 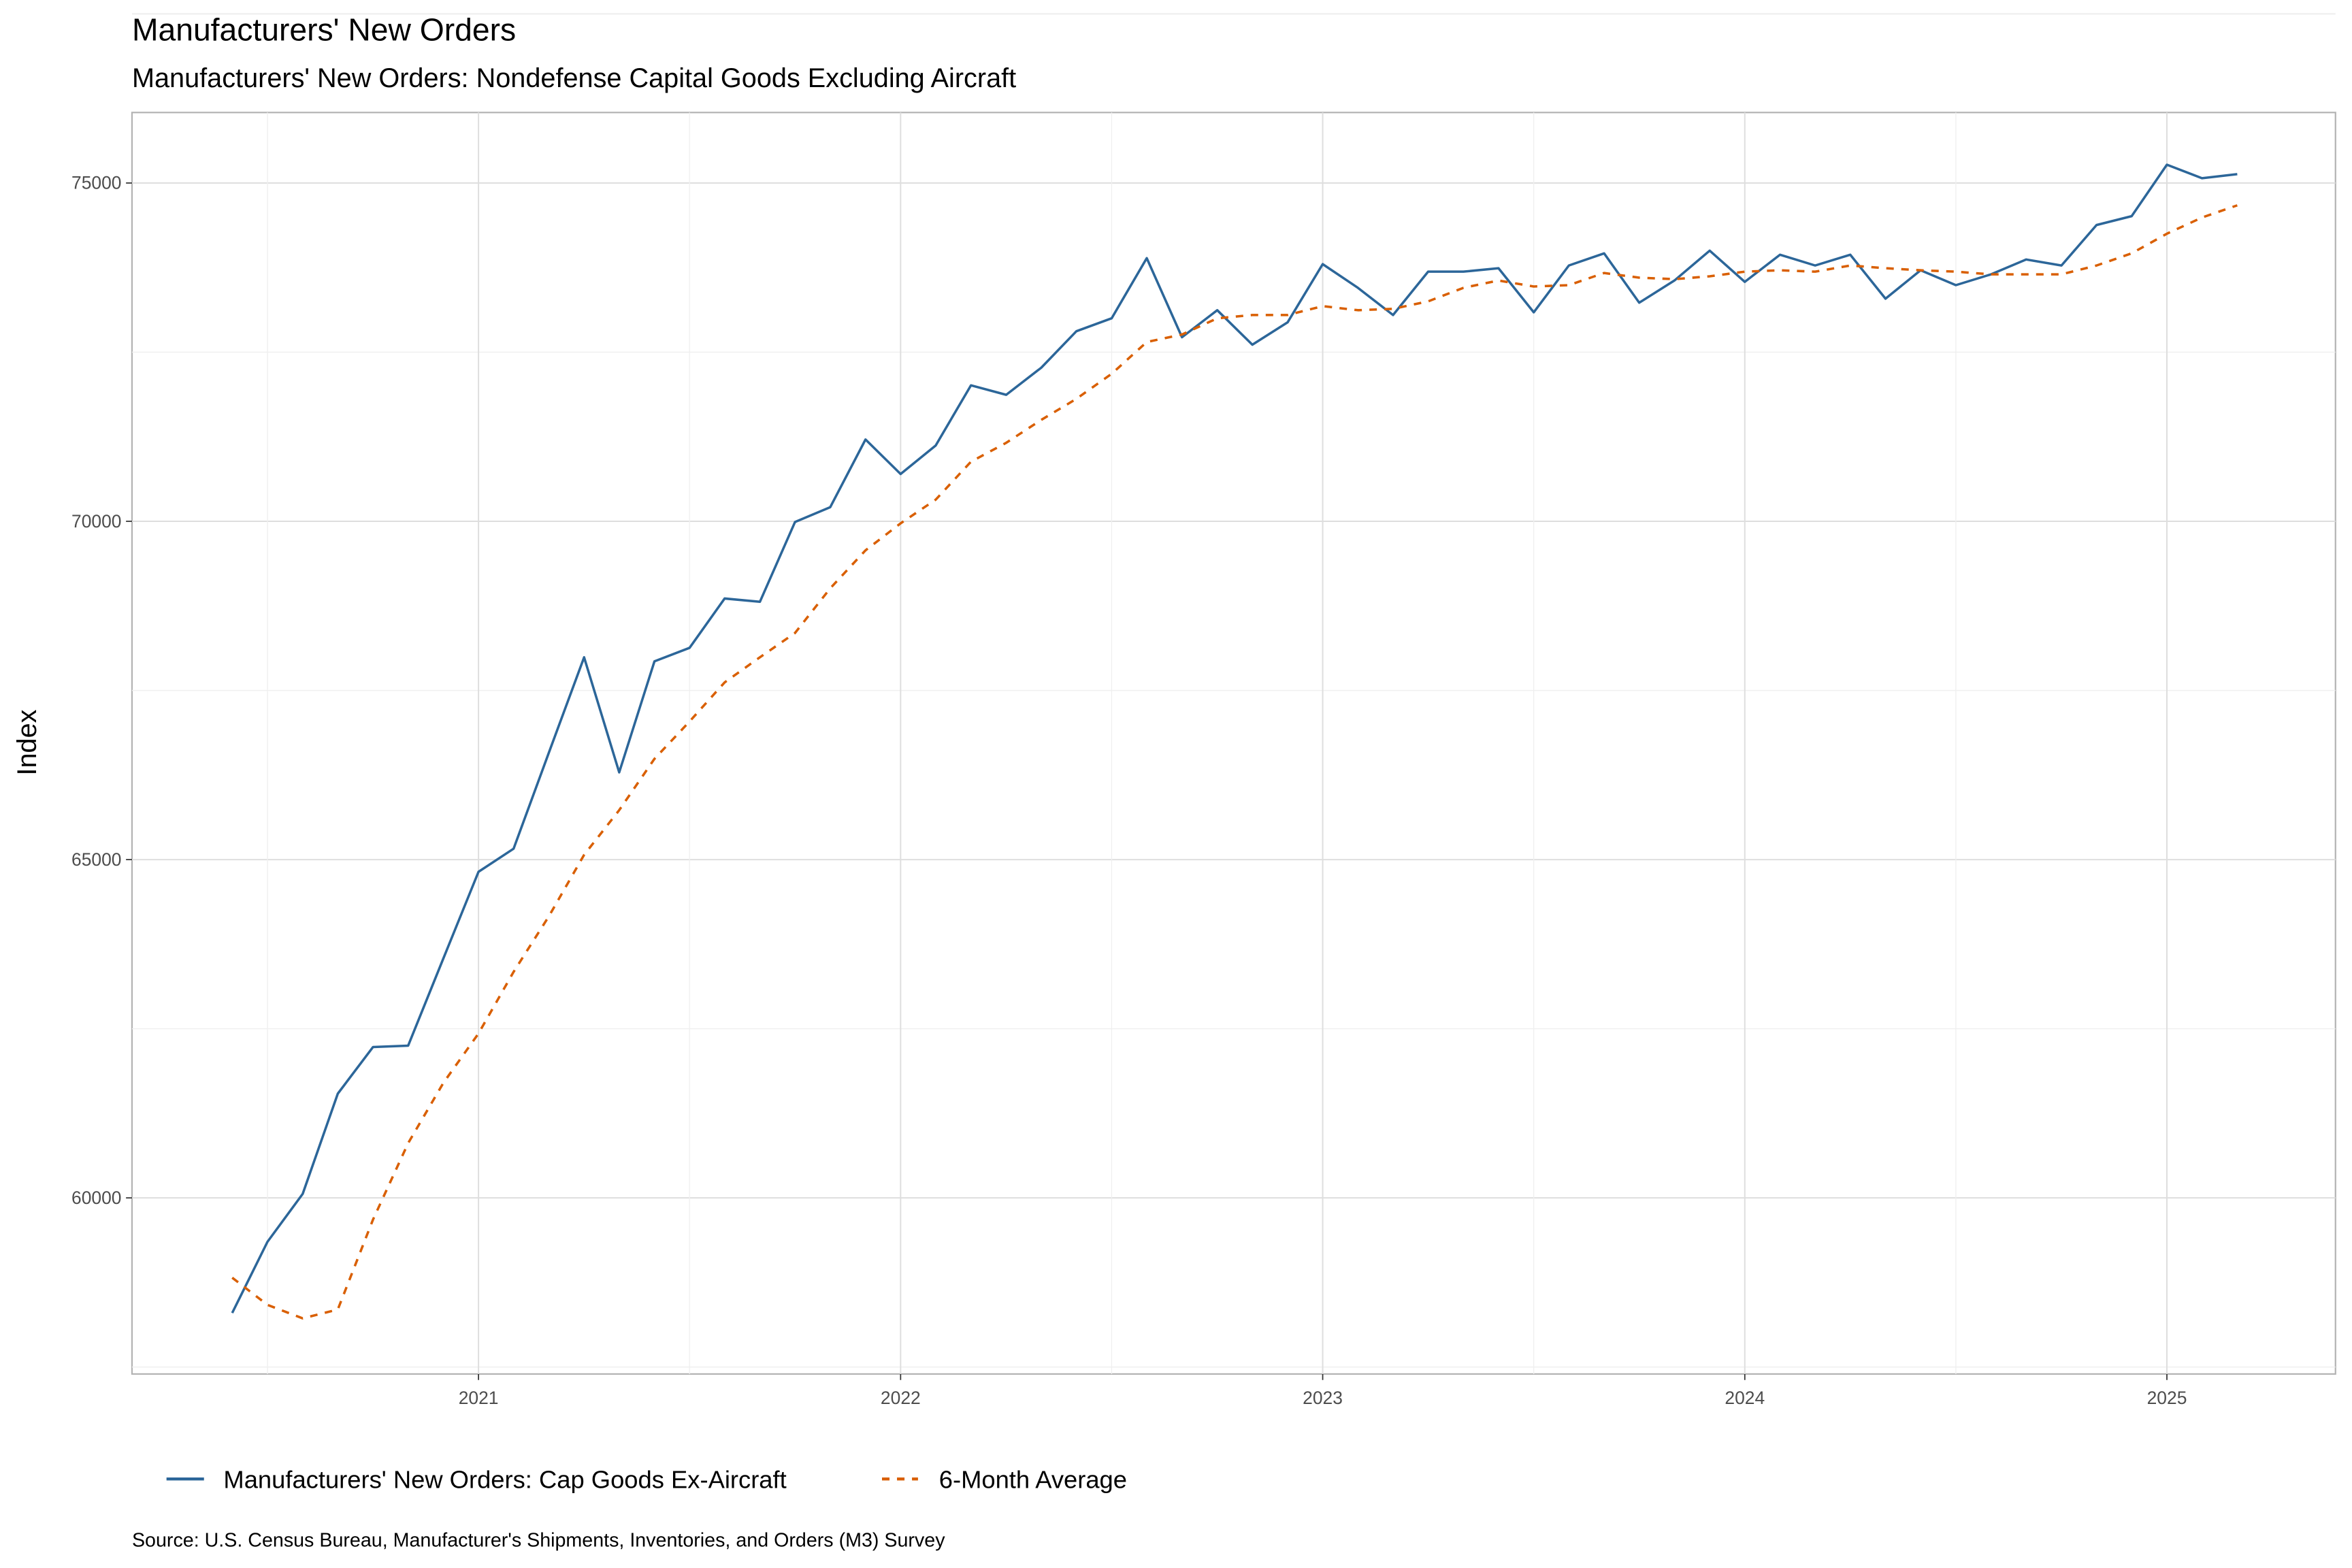 What do you see at coordinates (1323, 1398) in the screenshot?
I see `x-tick-label: 2023` at bounding box center [1323, 1398].